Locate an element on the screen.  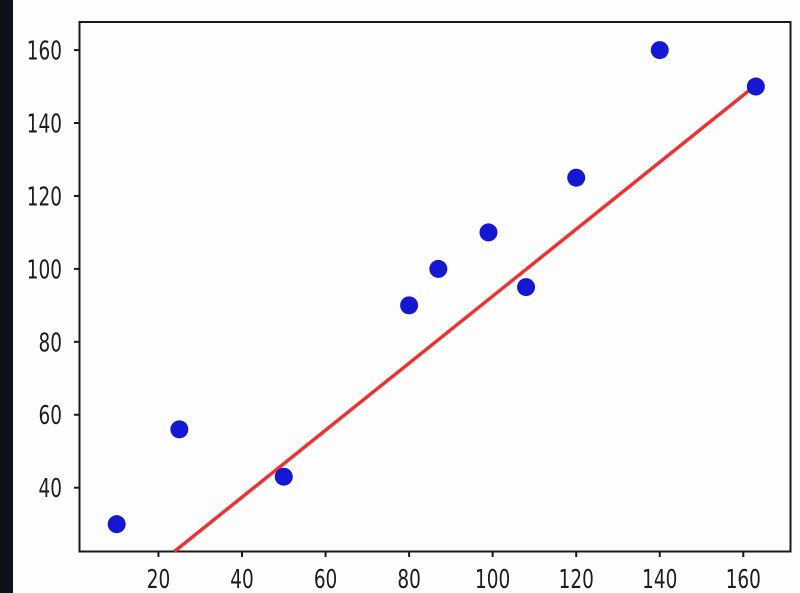
y-tick-label: 100 is located at coordinates (44, 270).